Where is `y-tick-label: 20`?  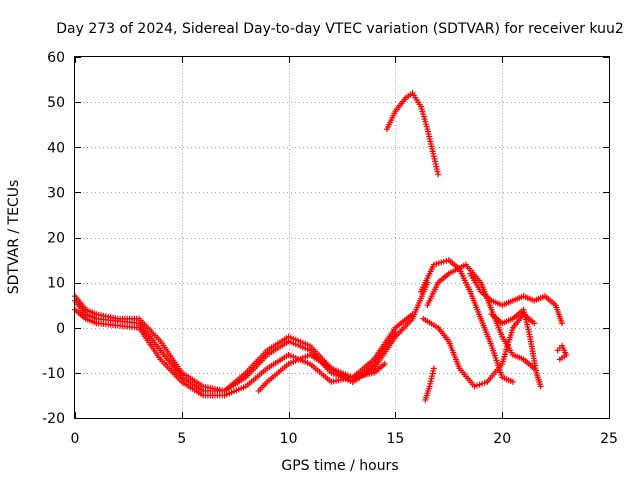
y-tick-label: 20 is located at coordinates (56, 239).